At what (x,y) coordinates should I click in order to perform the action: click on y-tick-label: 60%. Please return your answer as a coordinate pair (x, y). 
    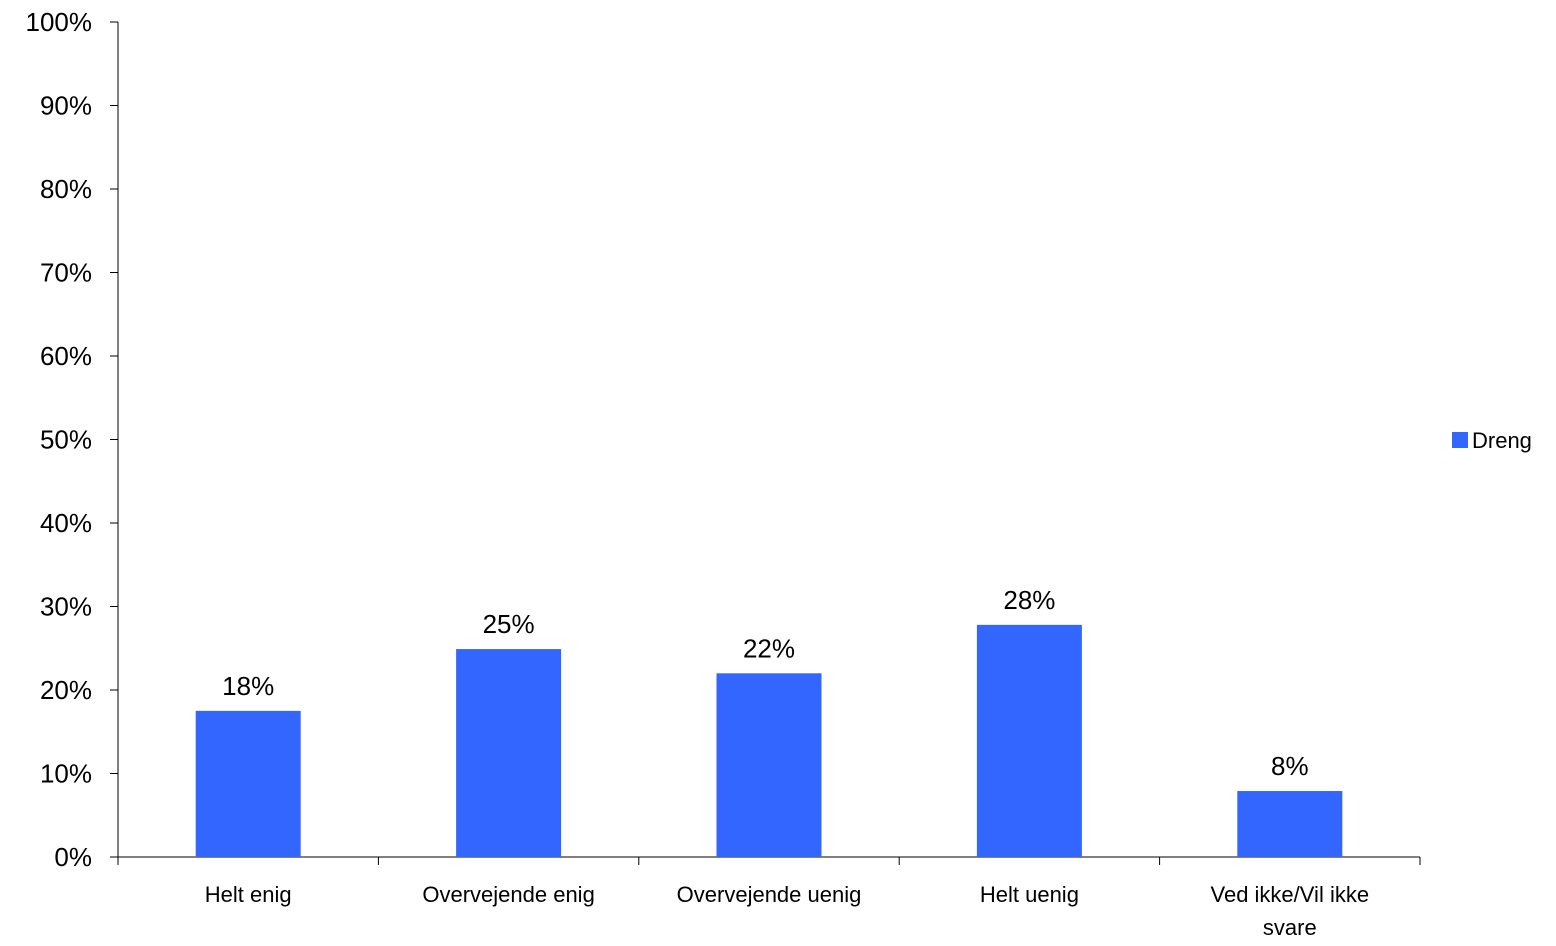
    Looking at the image, I should click on (66, 356).